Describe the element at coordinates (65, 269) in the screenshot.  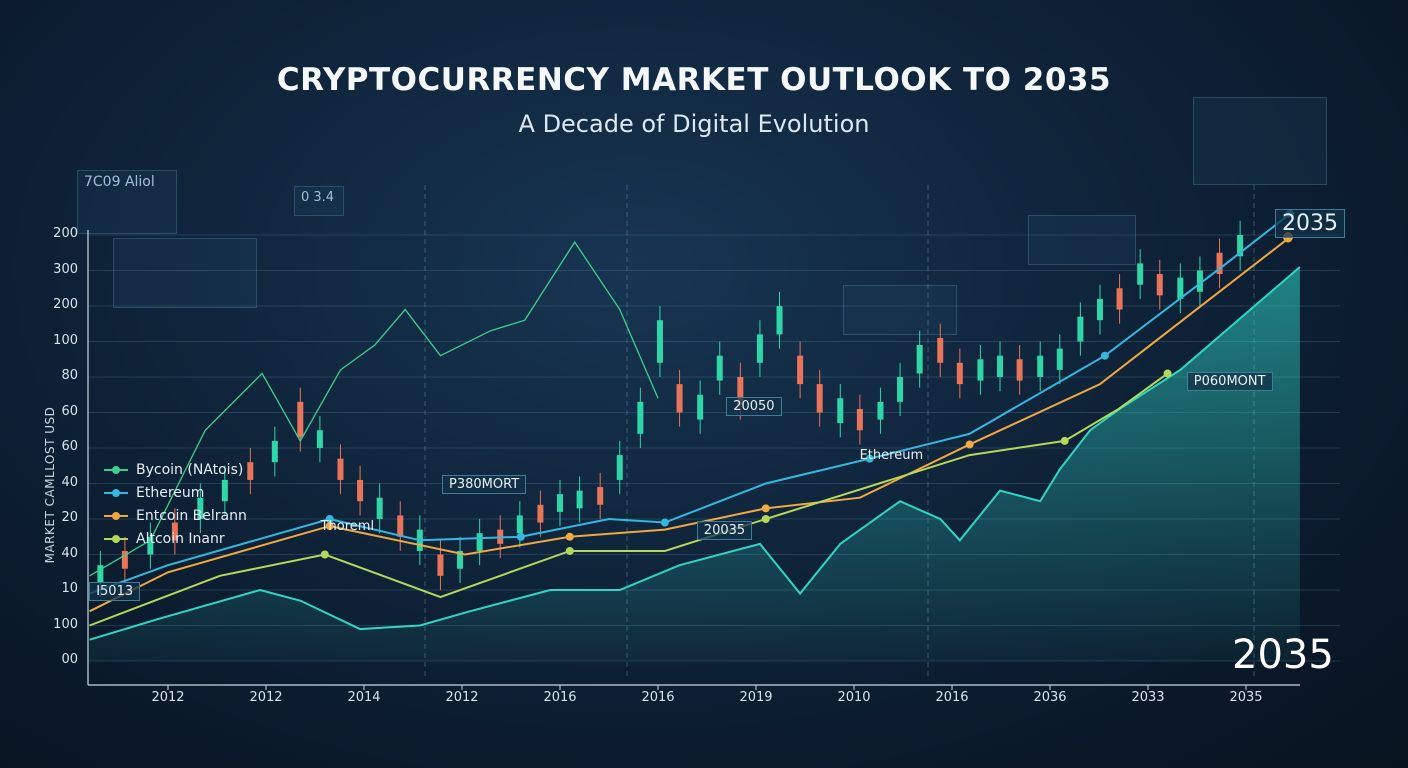
I see `y-tick-label: 300` at that location.